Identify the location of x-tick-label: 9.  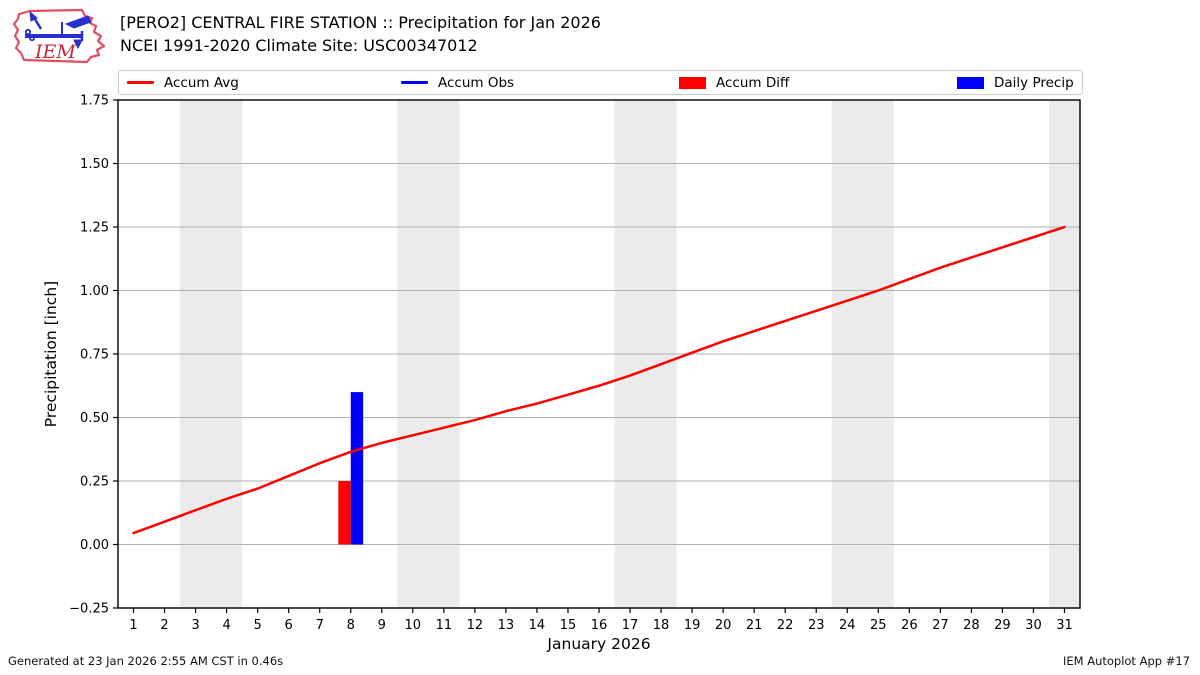
(382, 625).